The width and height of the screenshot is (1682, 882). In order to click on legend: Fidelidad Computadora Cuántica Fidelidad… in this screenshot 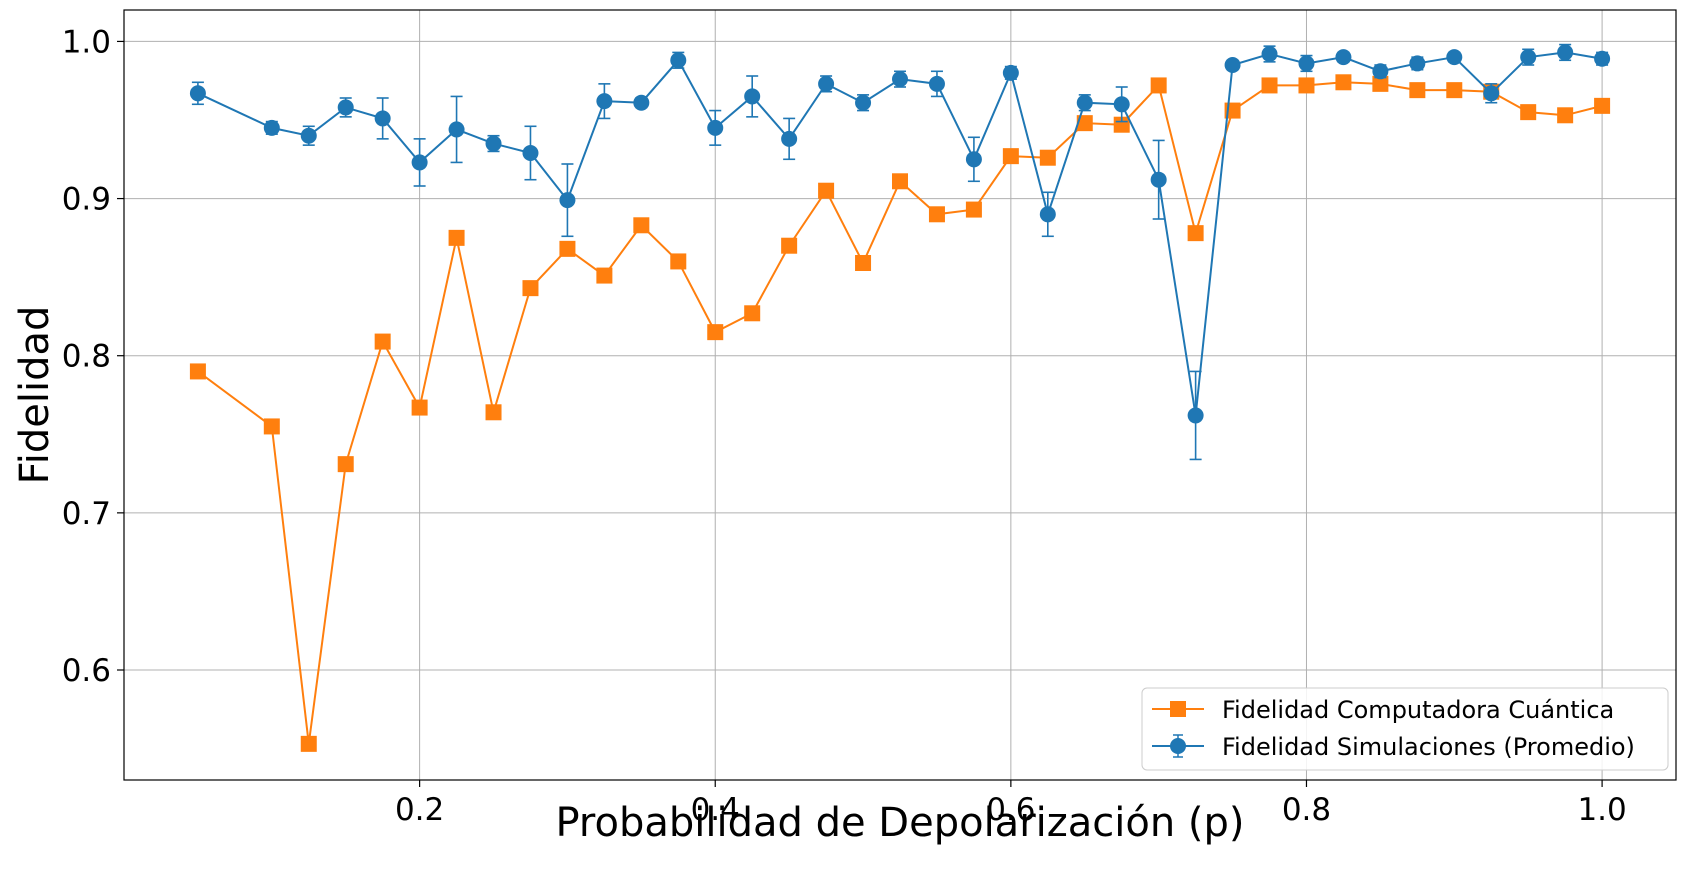, I will do `click(1405, 729)`.